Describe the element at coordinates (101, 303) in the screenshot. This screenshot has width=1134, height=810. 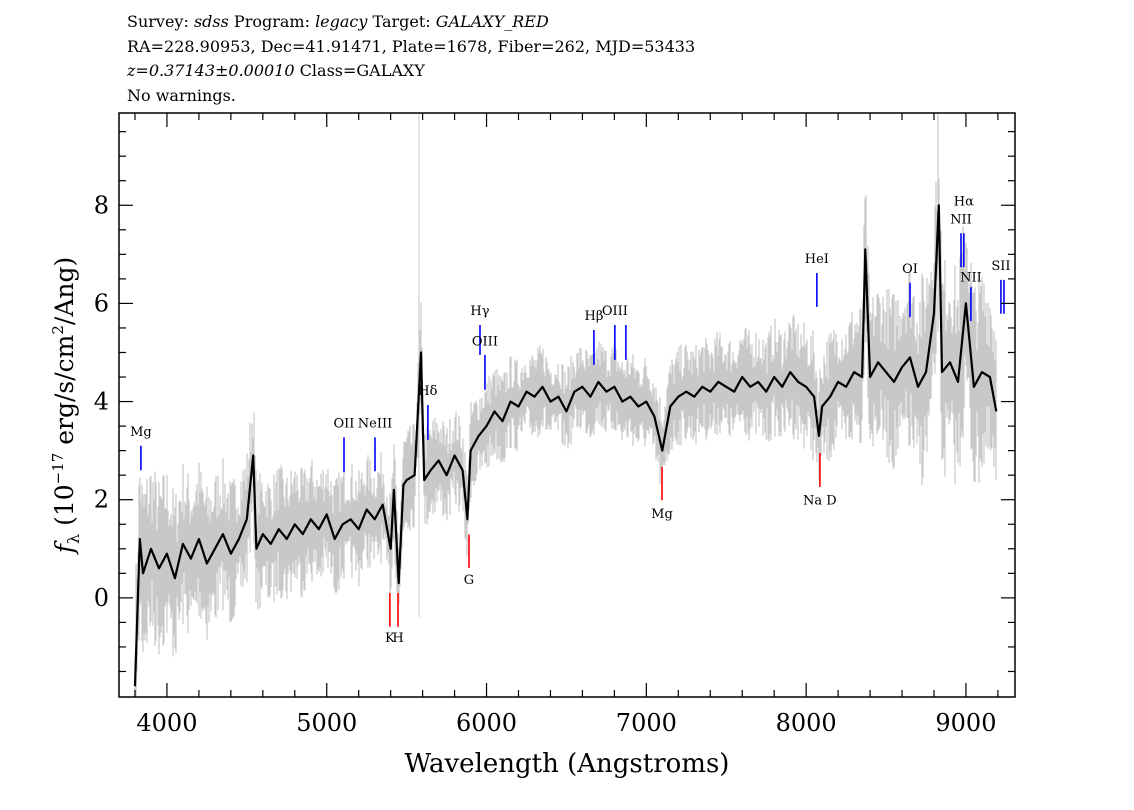
I see `y-tick-label: 6` at that location.